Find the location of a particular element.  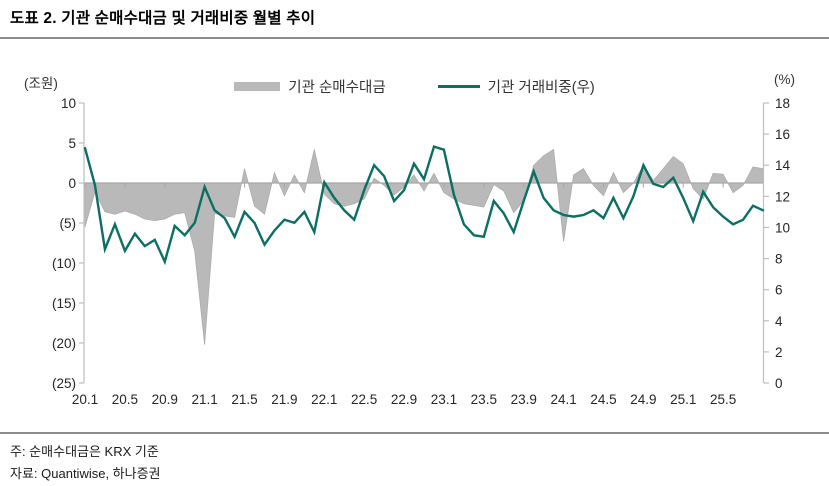

x-axis-label: 22.9 is located at coordinates (404, 399).